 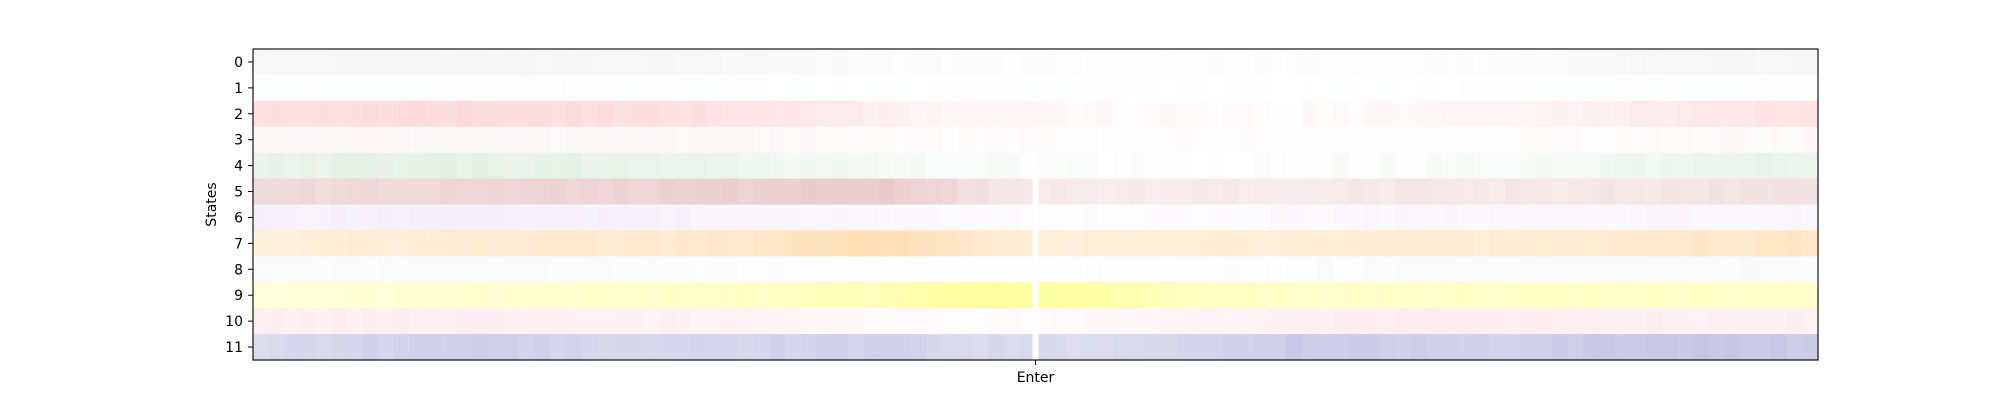 I want to click on x-tick-label: Enter, so click(x=1036, y=378).